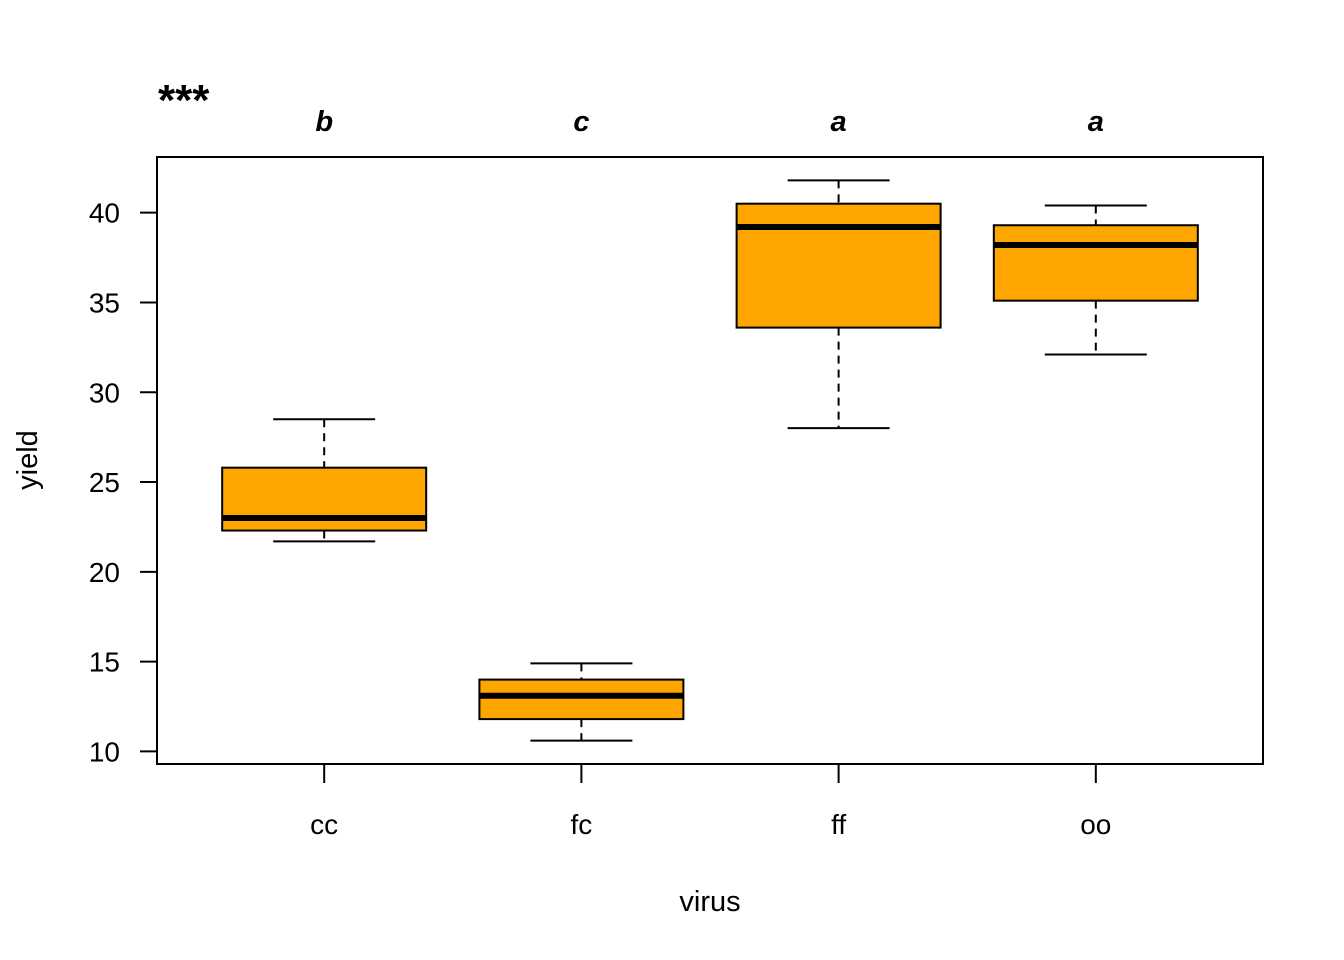 The image size is (1344, 960). I want to click on y-tick-label: 20, so click(104, 572).